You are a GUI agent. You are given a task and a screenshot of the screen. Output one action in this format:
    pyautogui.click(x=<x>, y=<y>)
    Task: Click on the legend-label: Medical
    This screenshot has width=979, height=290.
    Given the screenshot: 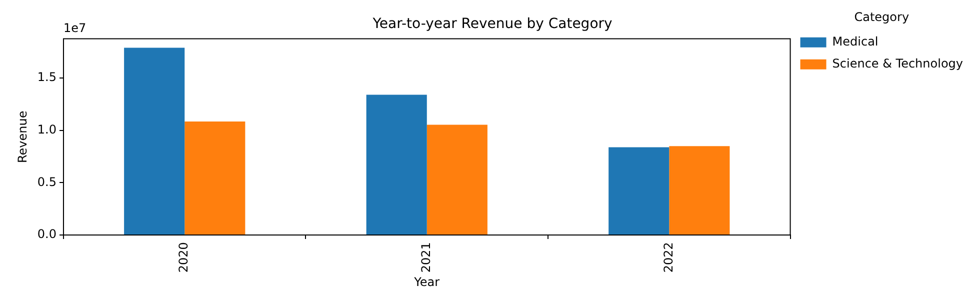 What is the action you would take?
    pyautogui.click(x=855, y=41)
    